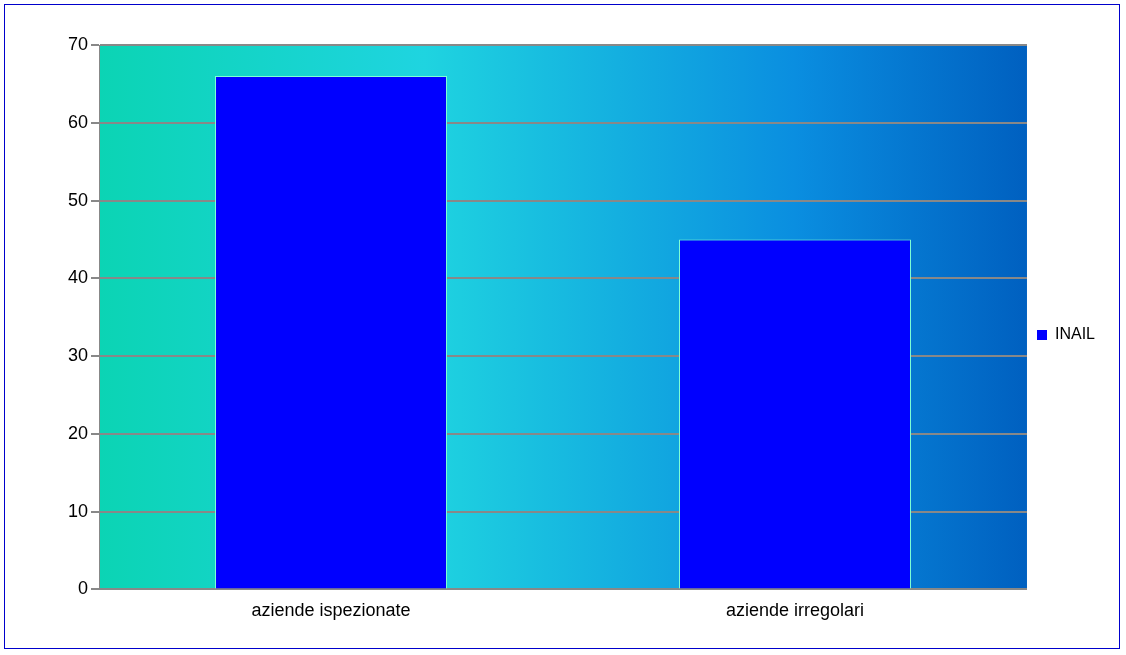 The height and width of the screenshot is (655, 1126). What do you see at coordinates (78, 121) in the screenshot?
I see `y-tick-label: 60` at bounding box center [78, 121].